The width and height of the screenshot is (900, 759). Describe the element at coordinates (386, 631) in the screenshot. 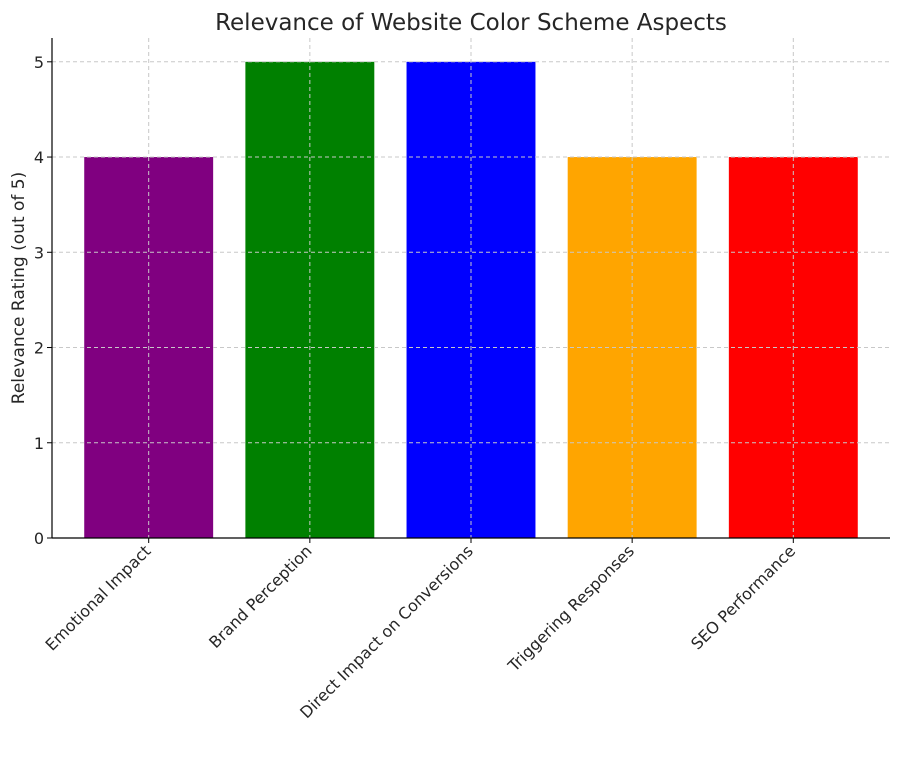

I see `x-tick-label: Direct Impact on Conversions` at that location.